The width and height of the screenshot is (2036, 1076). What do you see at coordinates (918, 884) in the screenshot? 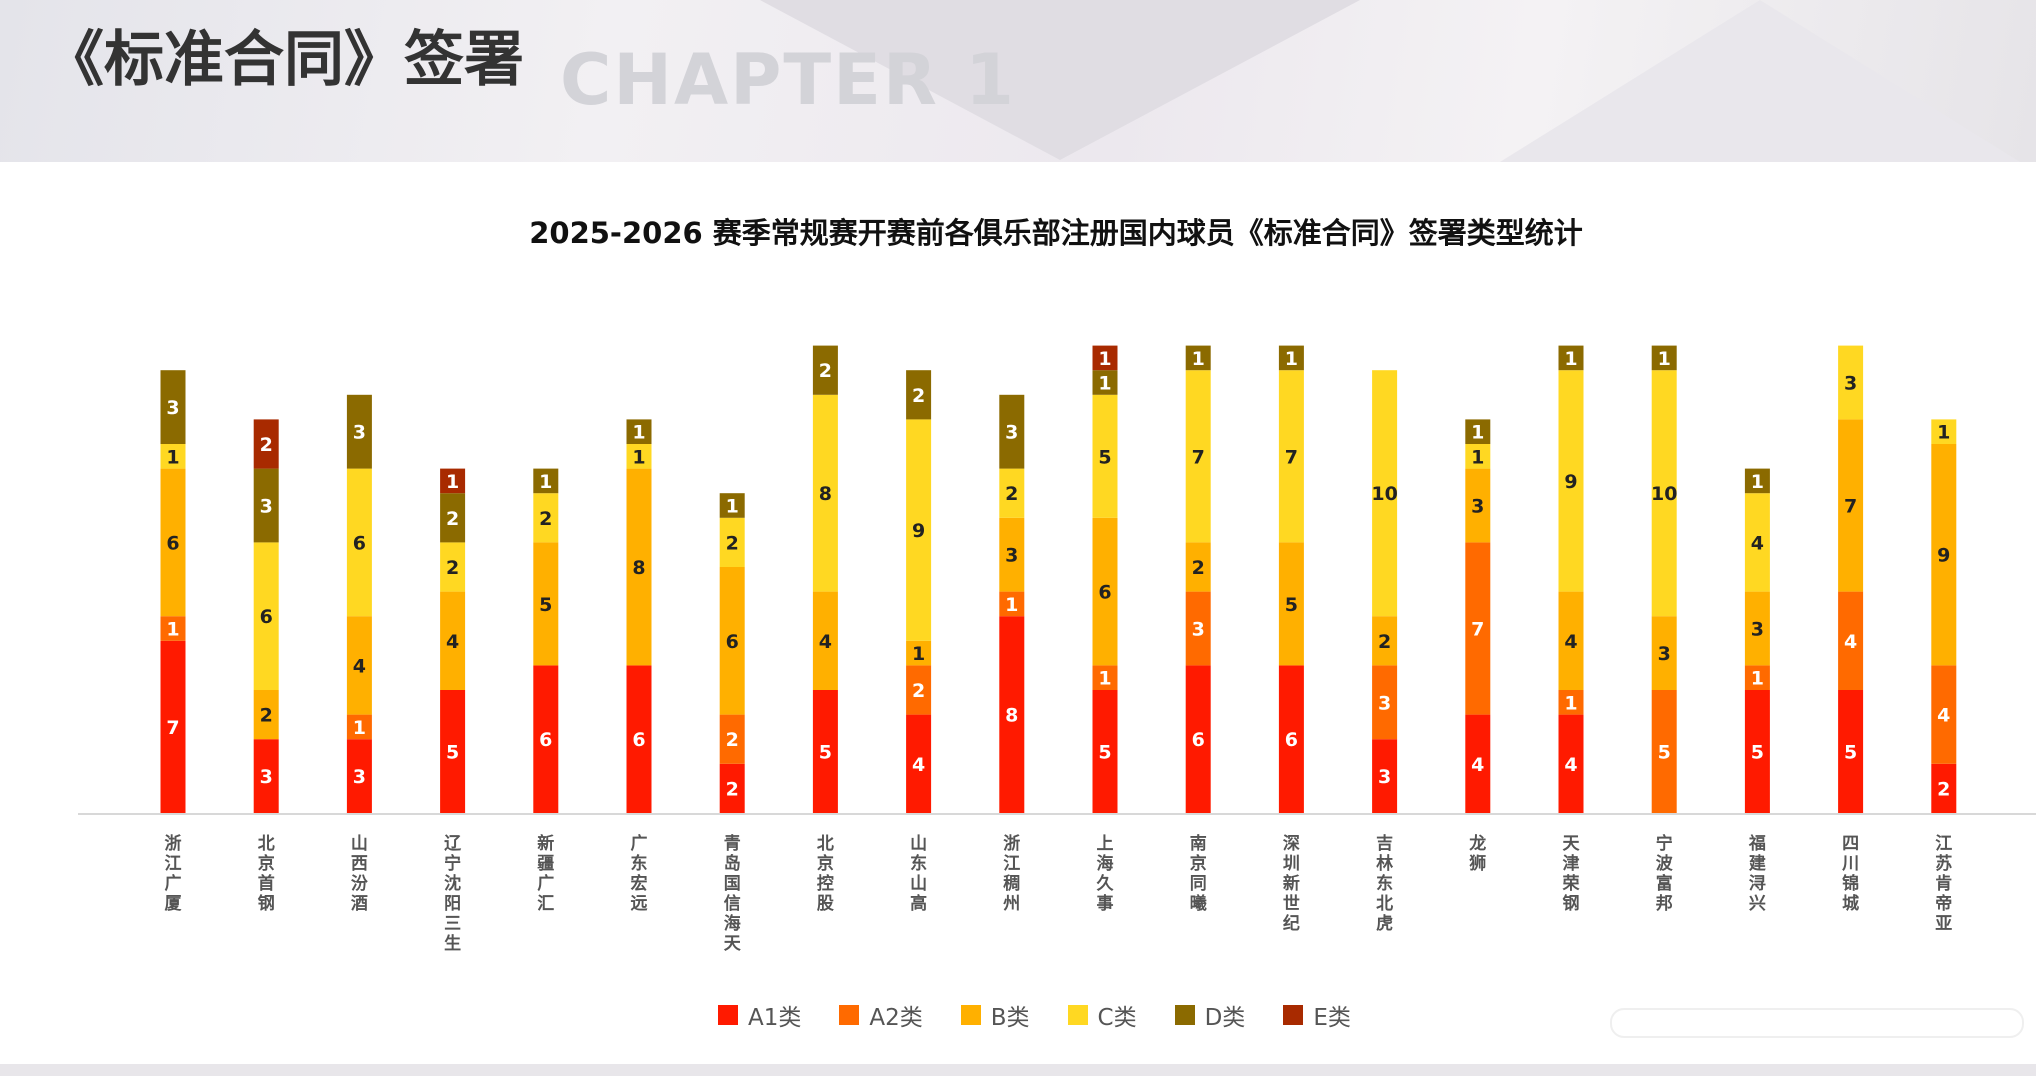
I see `x-tick-label: 山` at bounding box center [918, 884].